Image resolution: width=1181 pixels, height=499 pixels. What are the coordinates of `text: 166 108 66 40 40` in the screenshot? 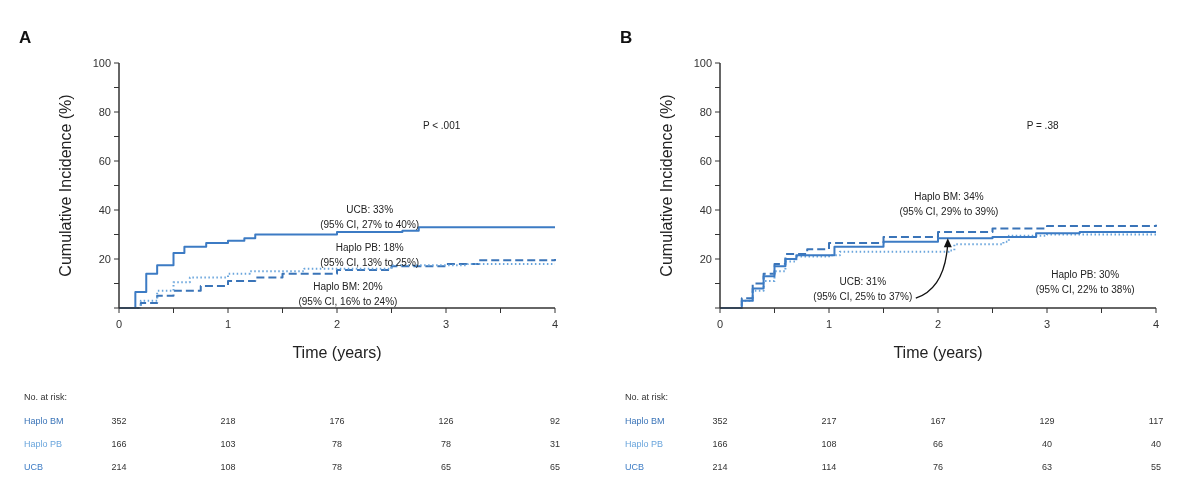 It's located at (937, 444).